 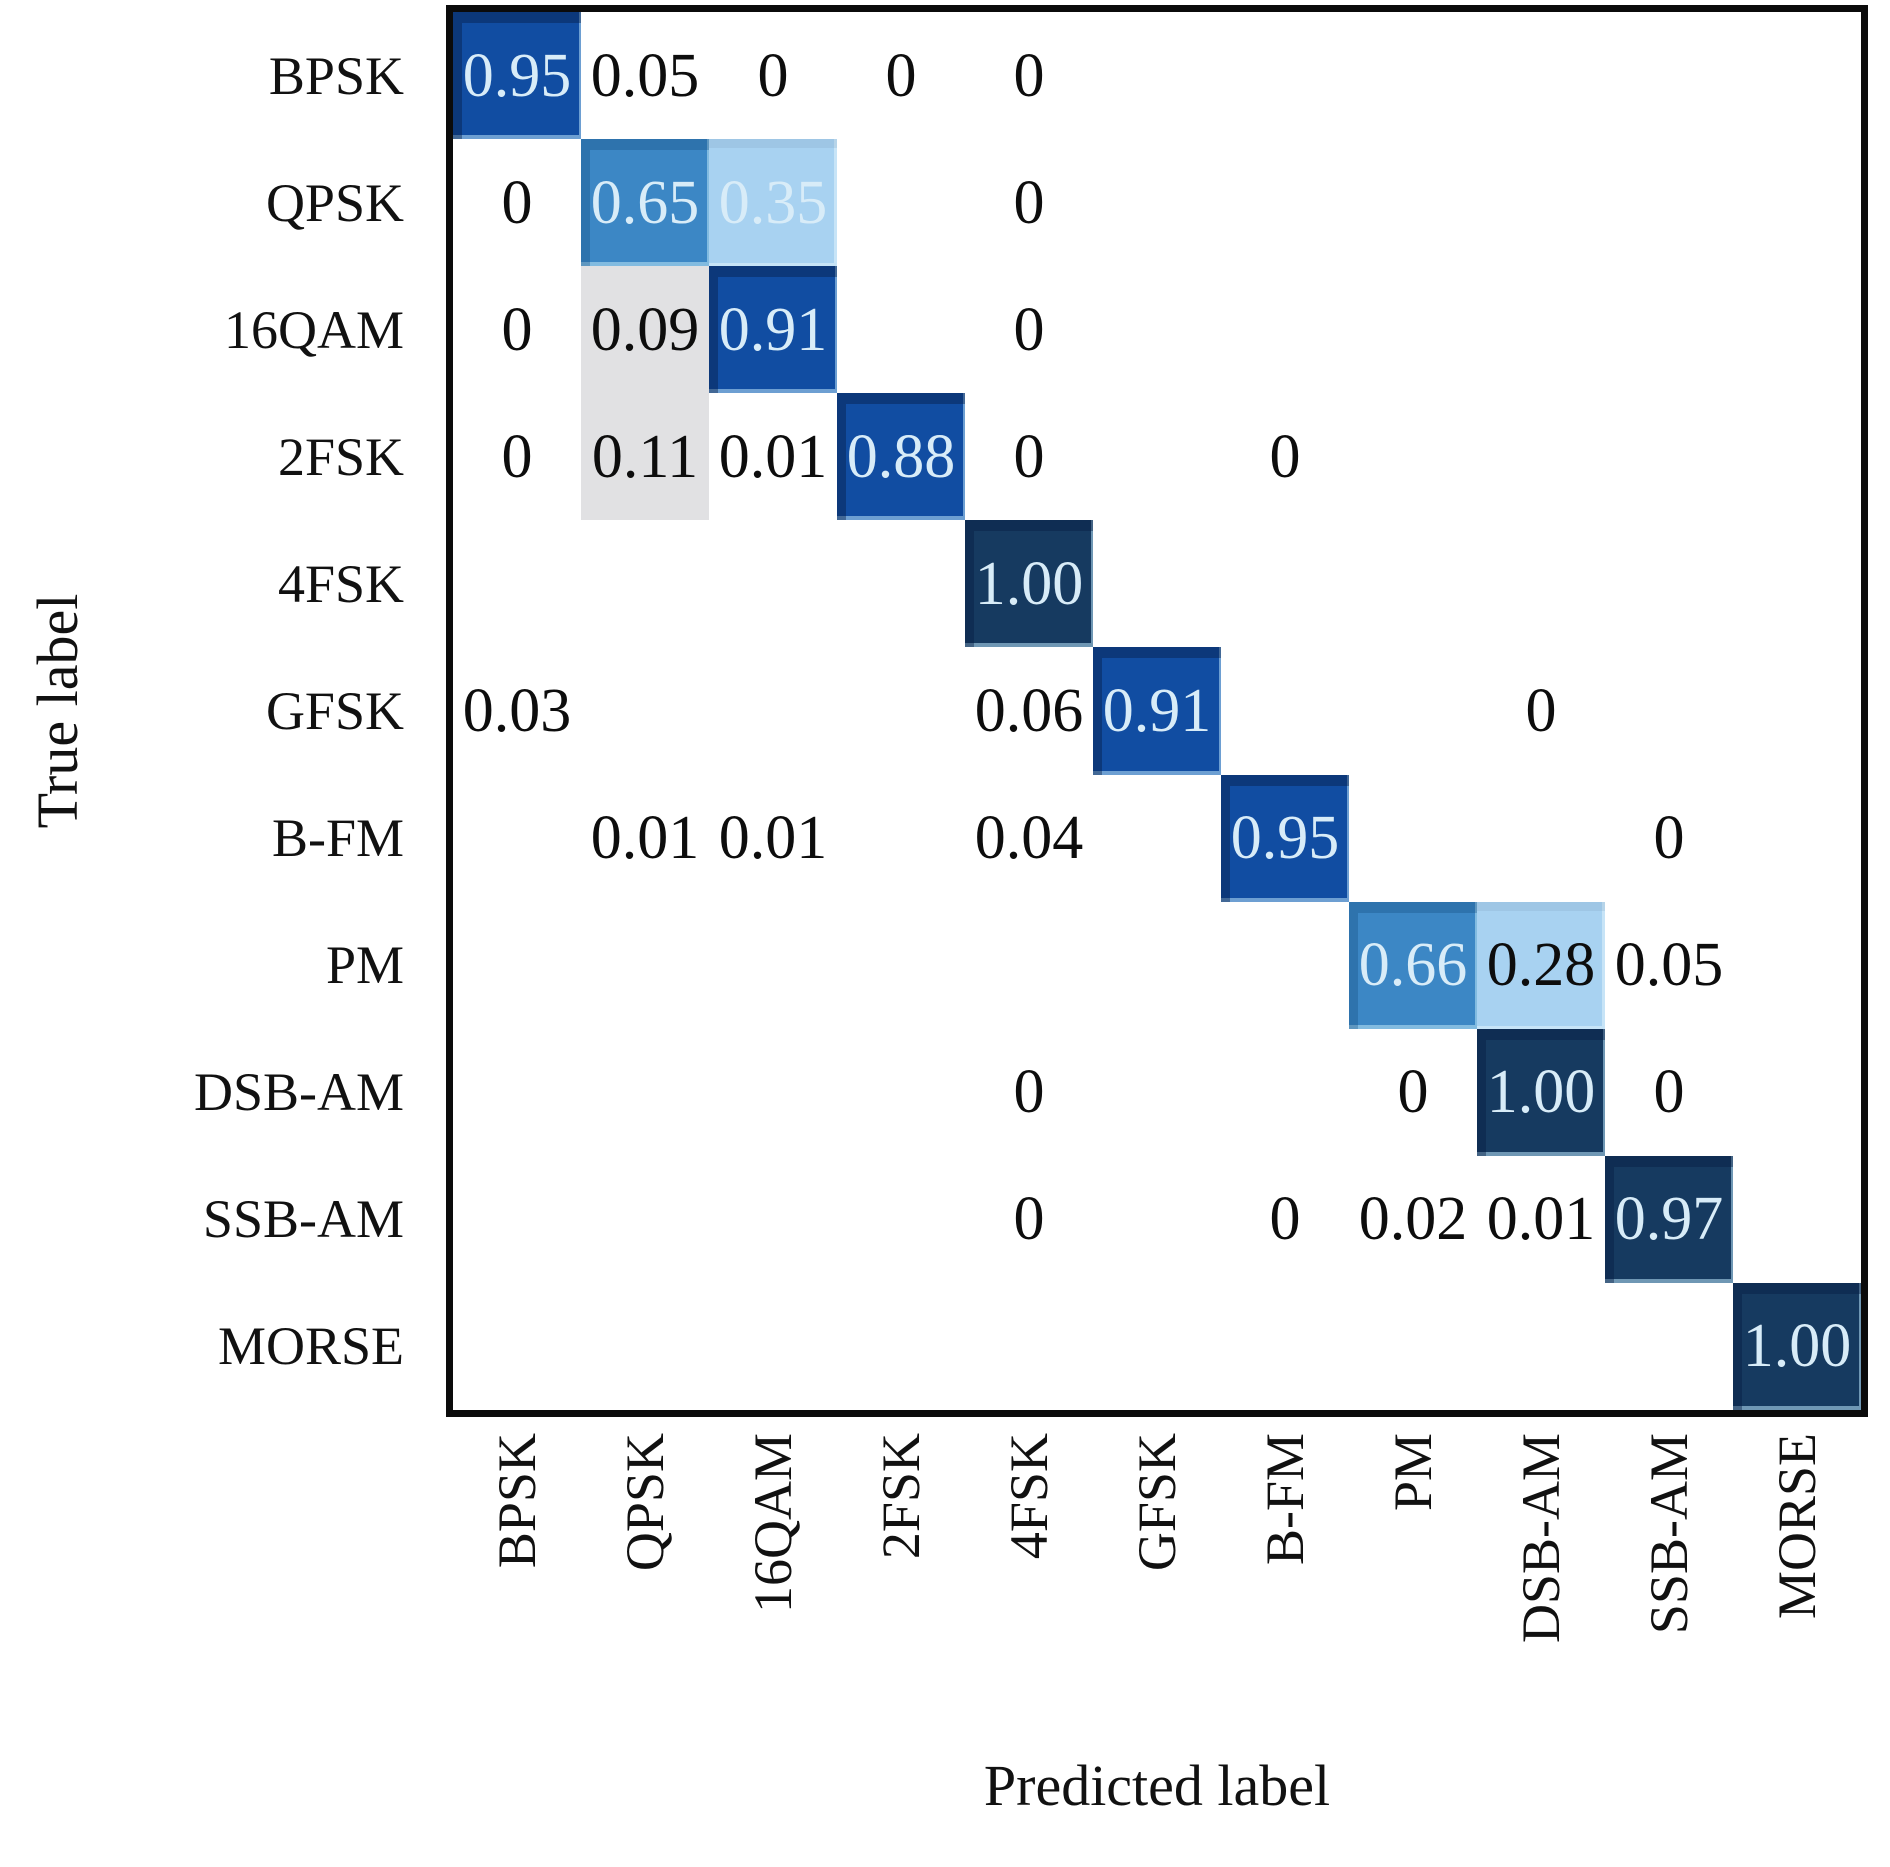 What do you see at coordinates (1157, 1502) in the screenshot?
I see `x-tick-label: GFSK` at bounding box center [1157, 1502].